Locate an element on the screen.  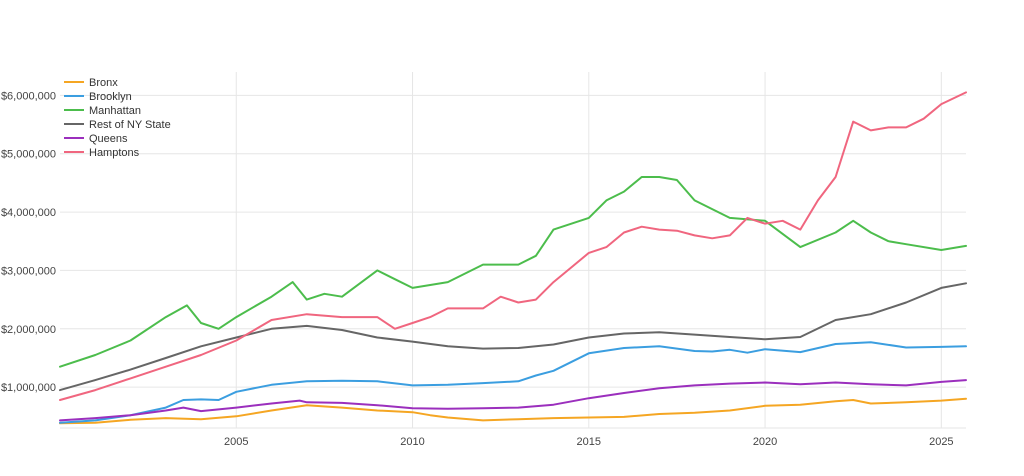
legend-item: Hamptons is located at coordinates (102, 153).